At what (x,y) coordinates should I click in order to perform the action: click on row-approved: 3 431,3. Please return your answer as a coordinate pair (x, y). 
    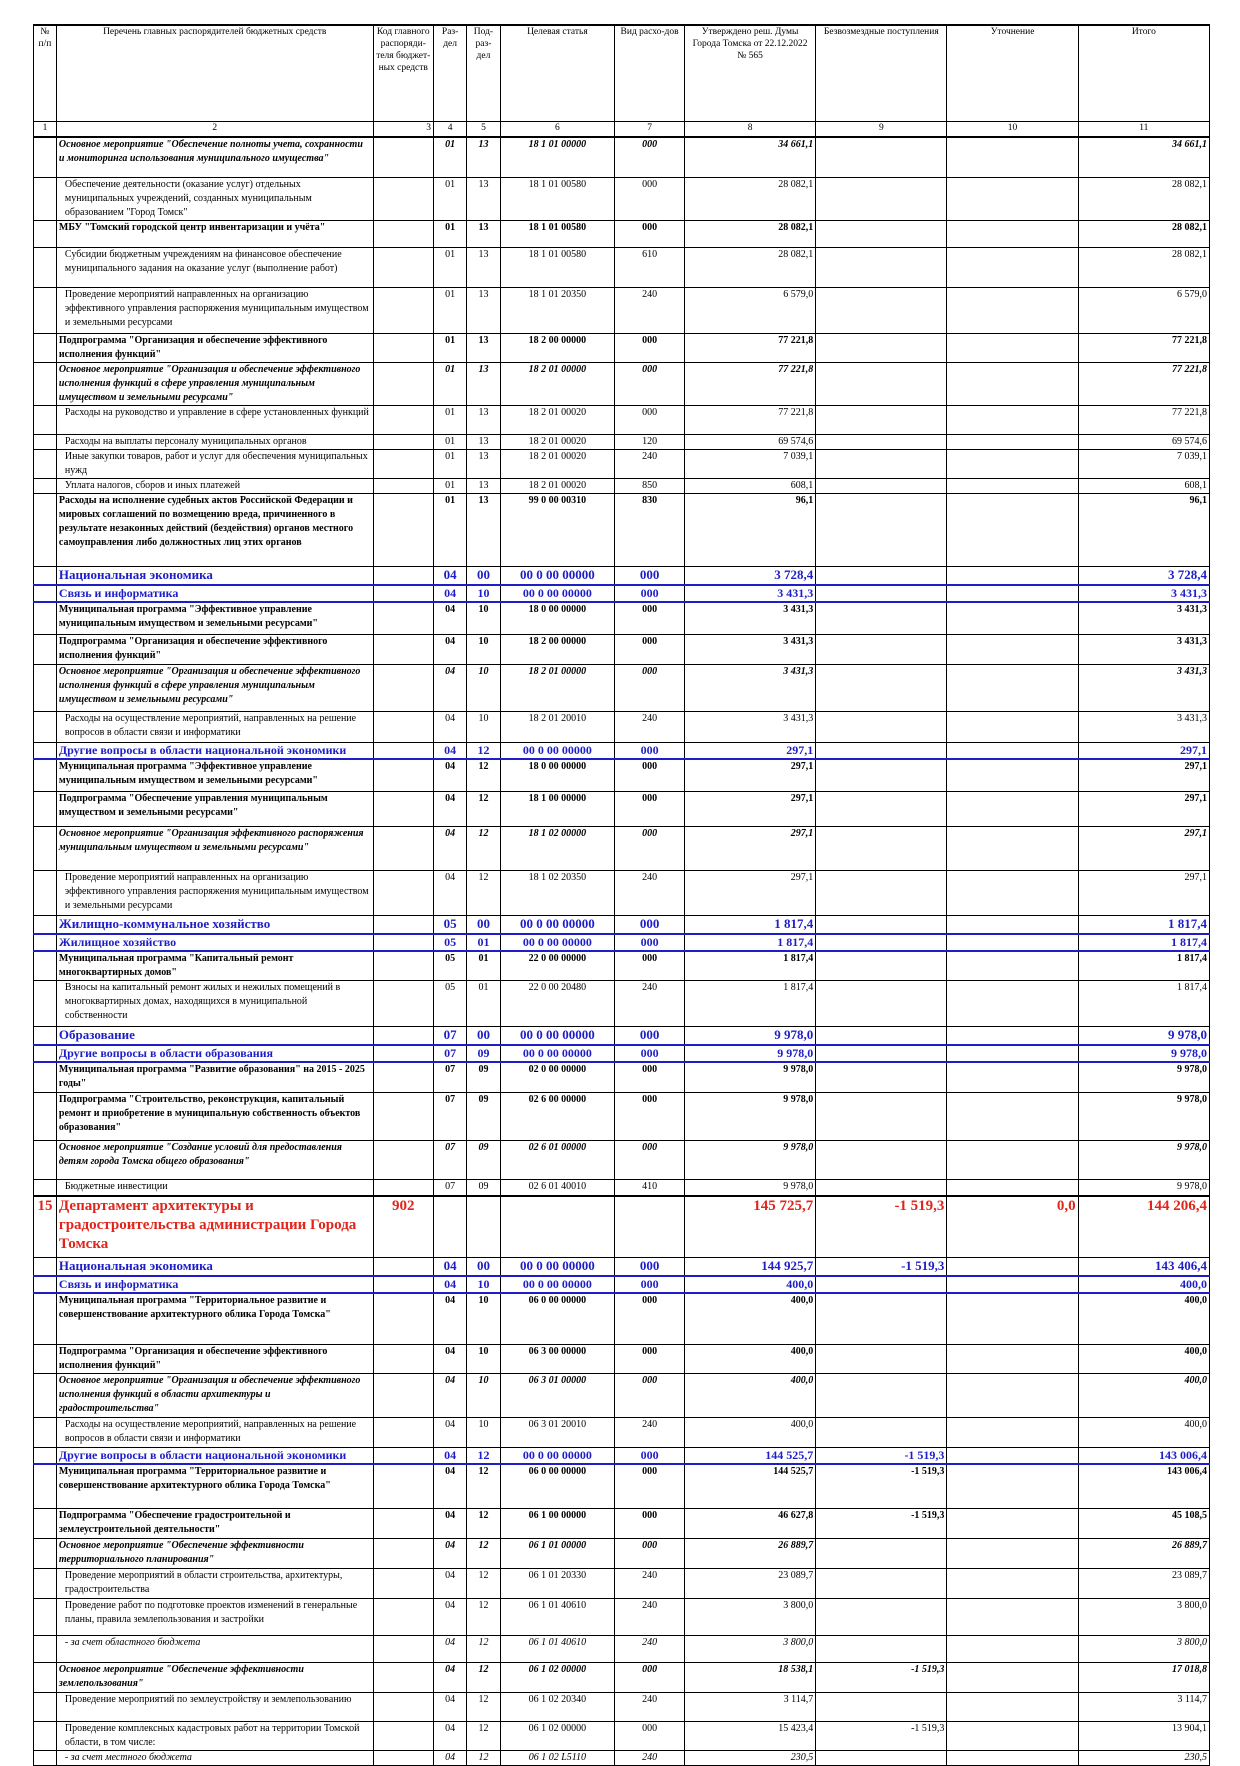
    Looking at the image, I should click on (750, 688).